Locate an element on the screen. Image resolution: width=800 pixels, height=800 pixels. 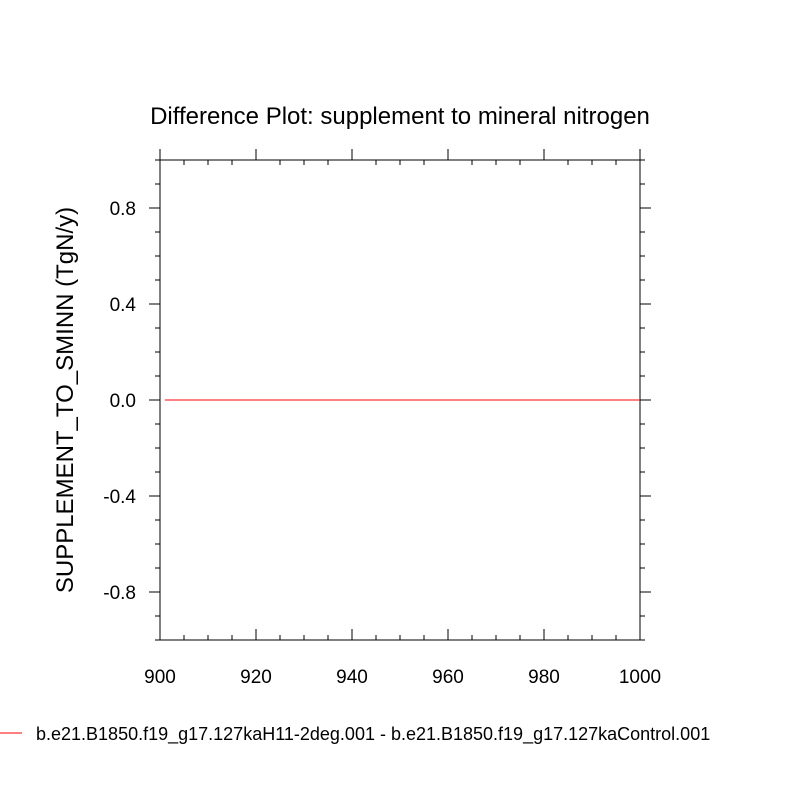
x-tick-label: 920 is located at coordinates (256, 677).